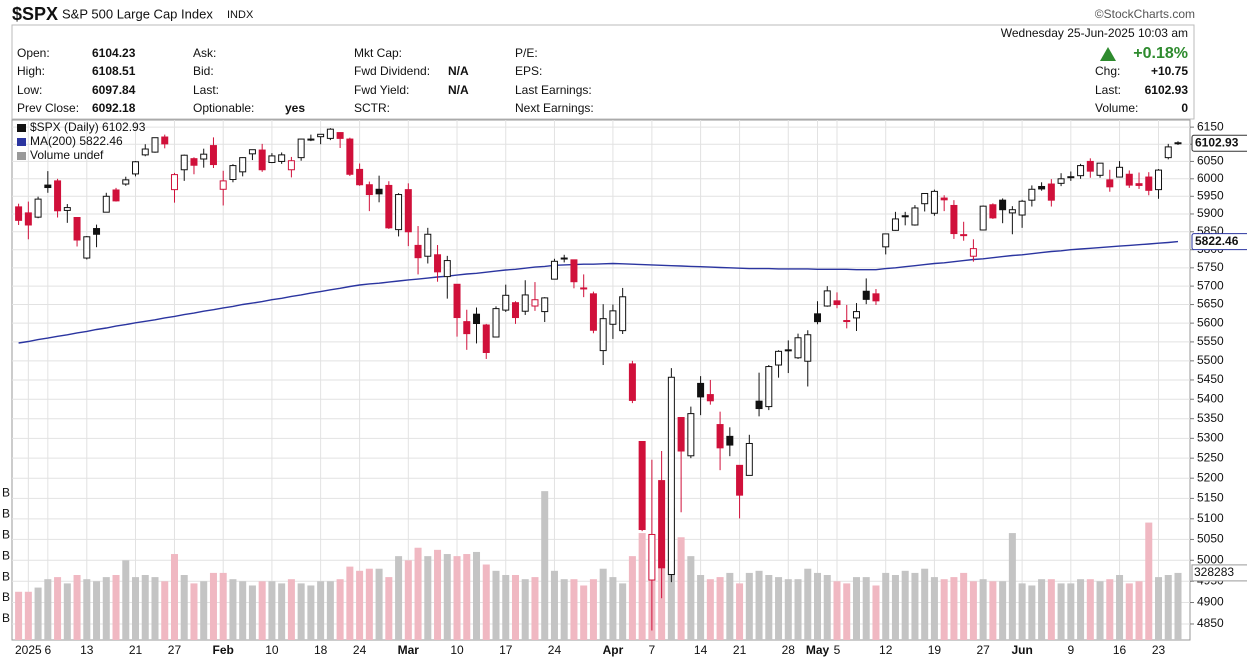 The image size is (1247, 663). What do you see at coordinates (740, 650) in the screenshot?
I see `x-tick-label: 21` at bounding box center [740, 650].